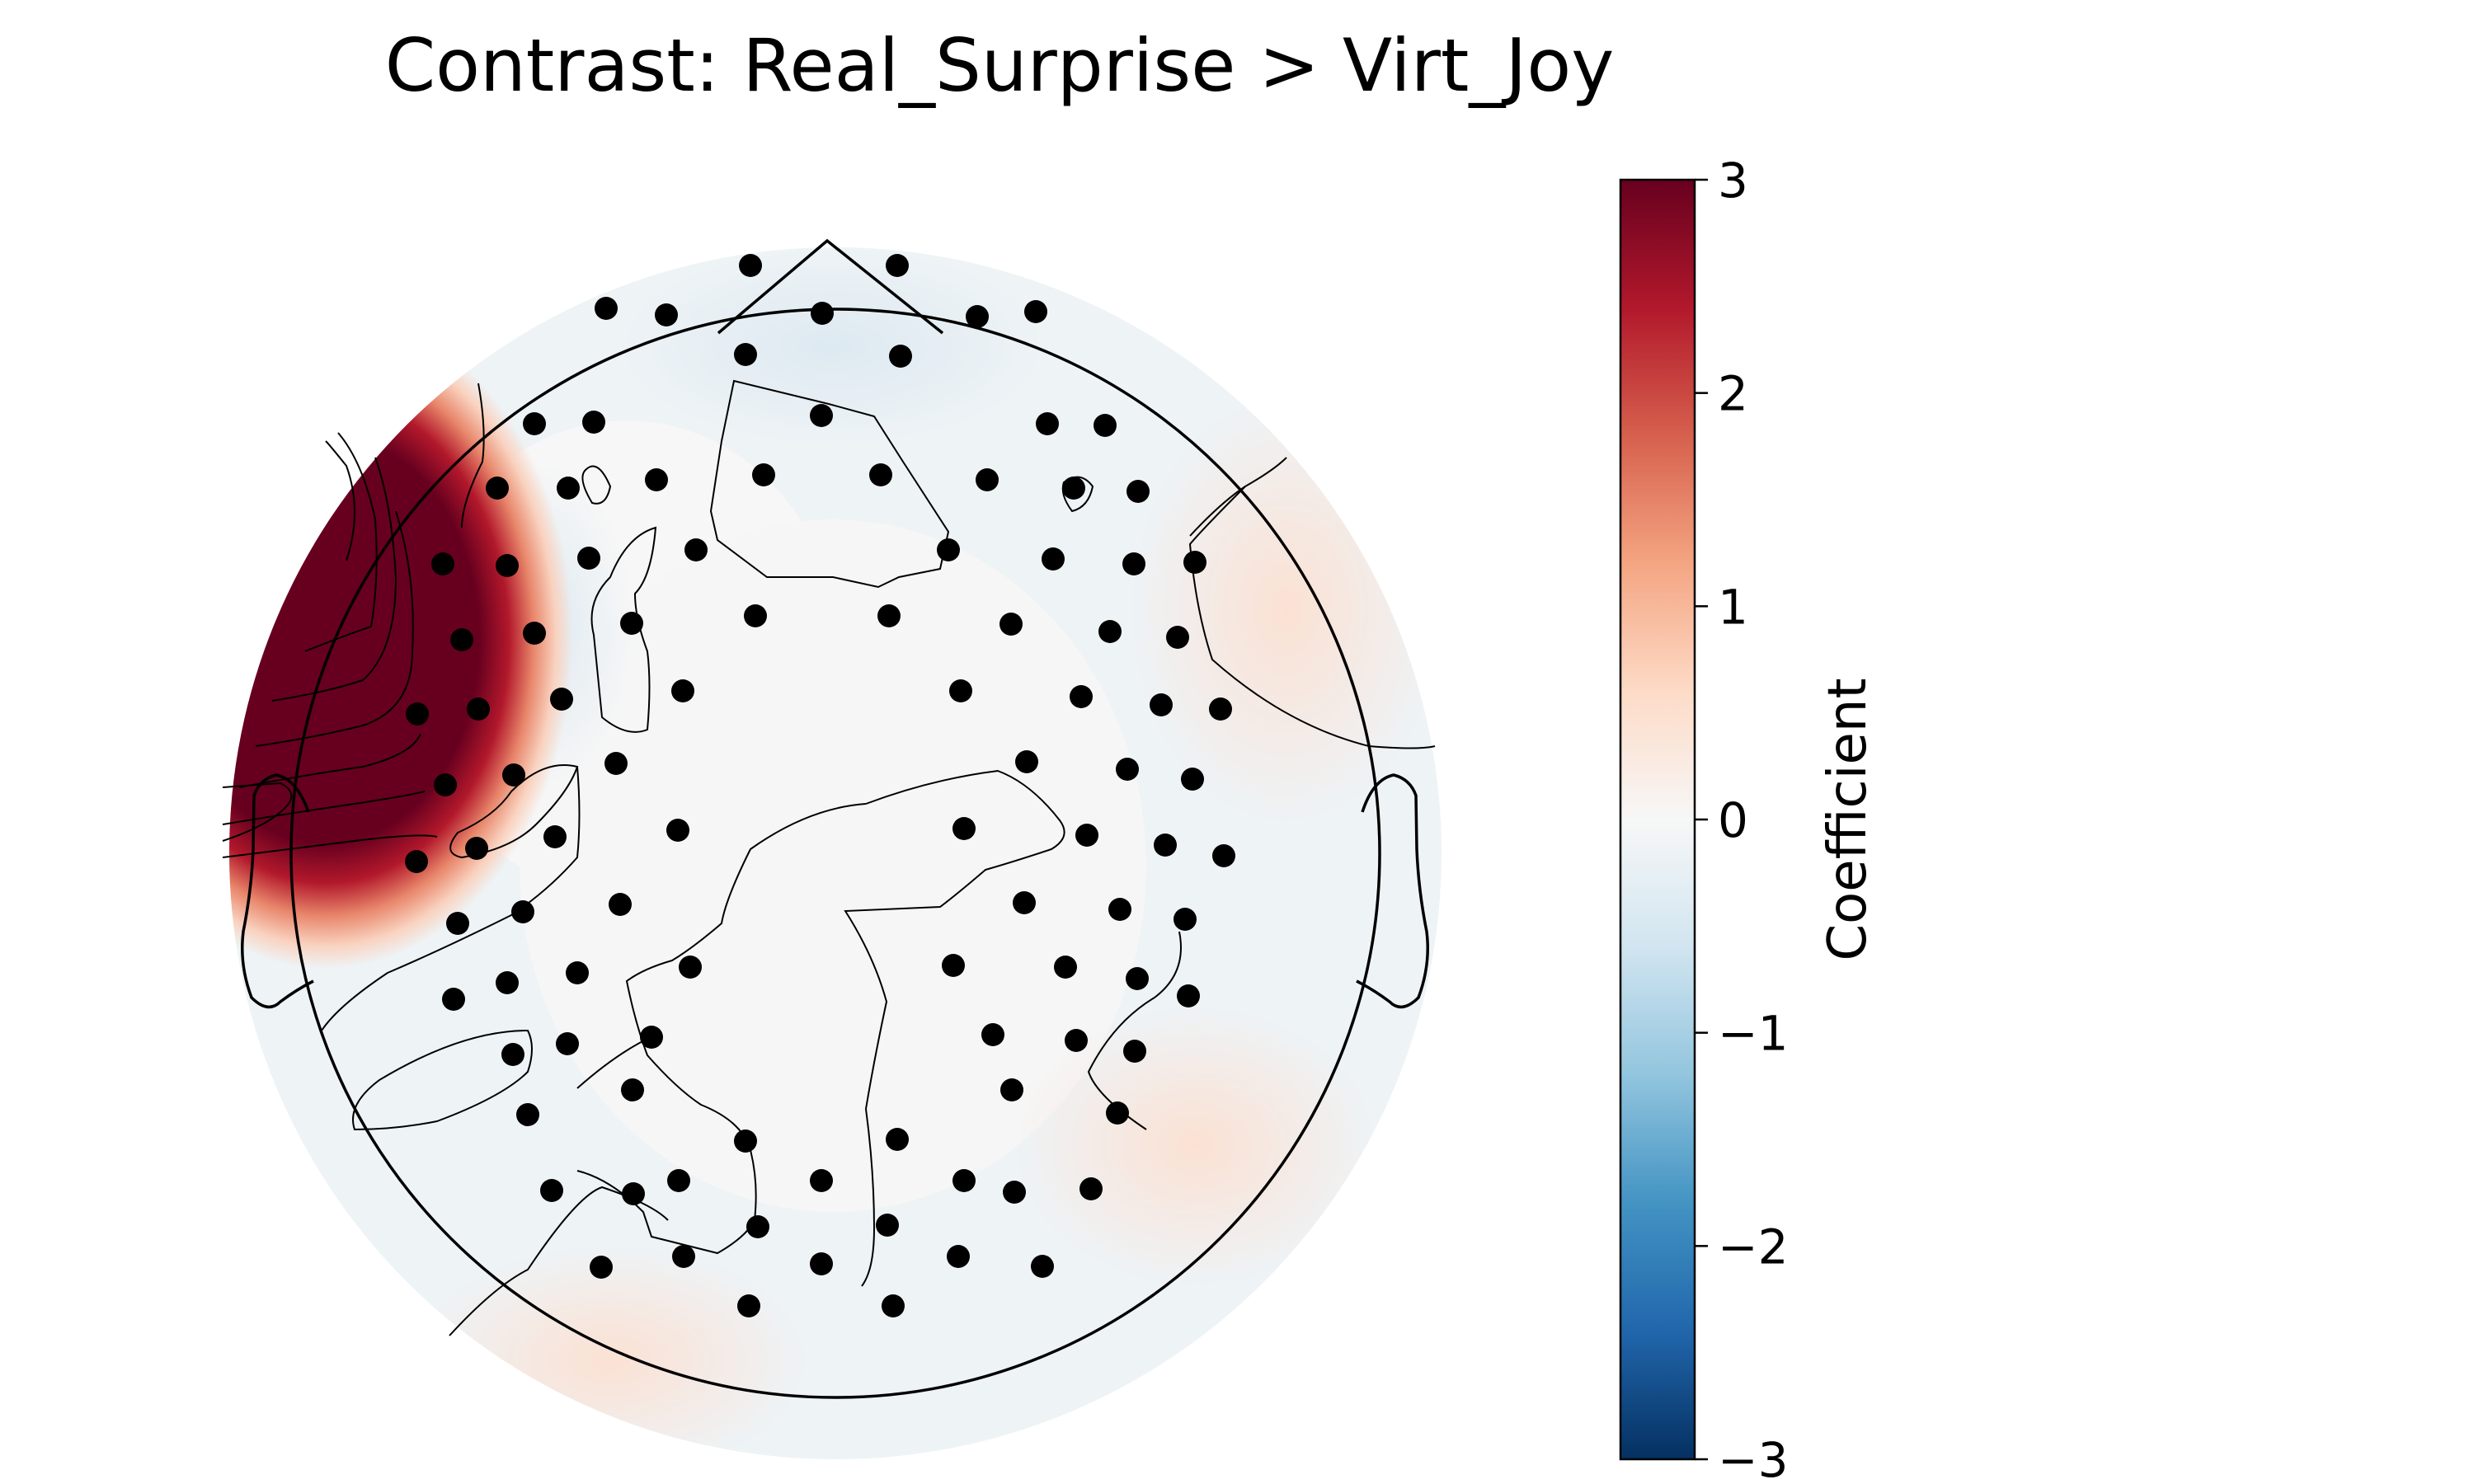 This screenshot has height=1484, width=2474. I want to click on nose, so click(830, 286).